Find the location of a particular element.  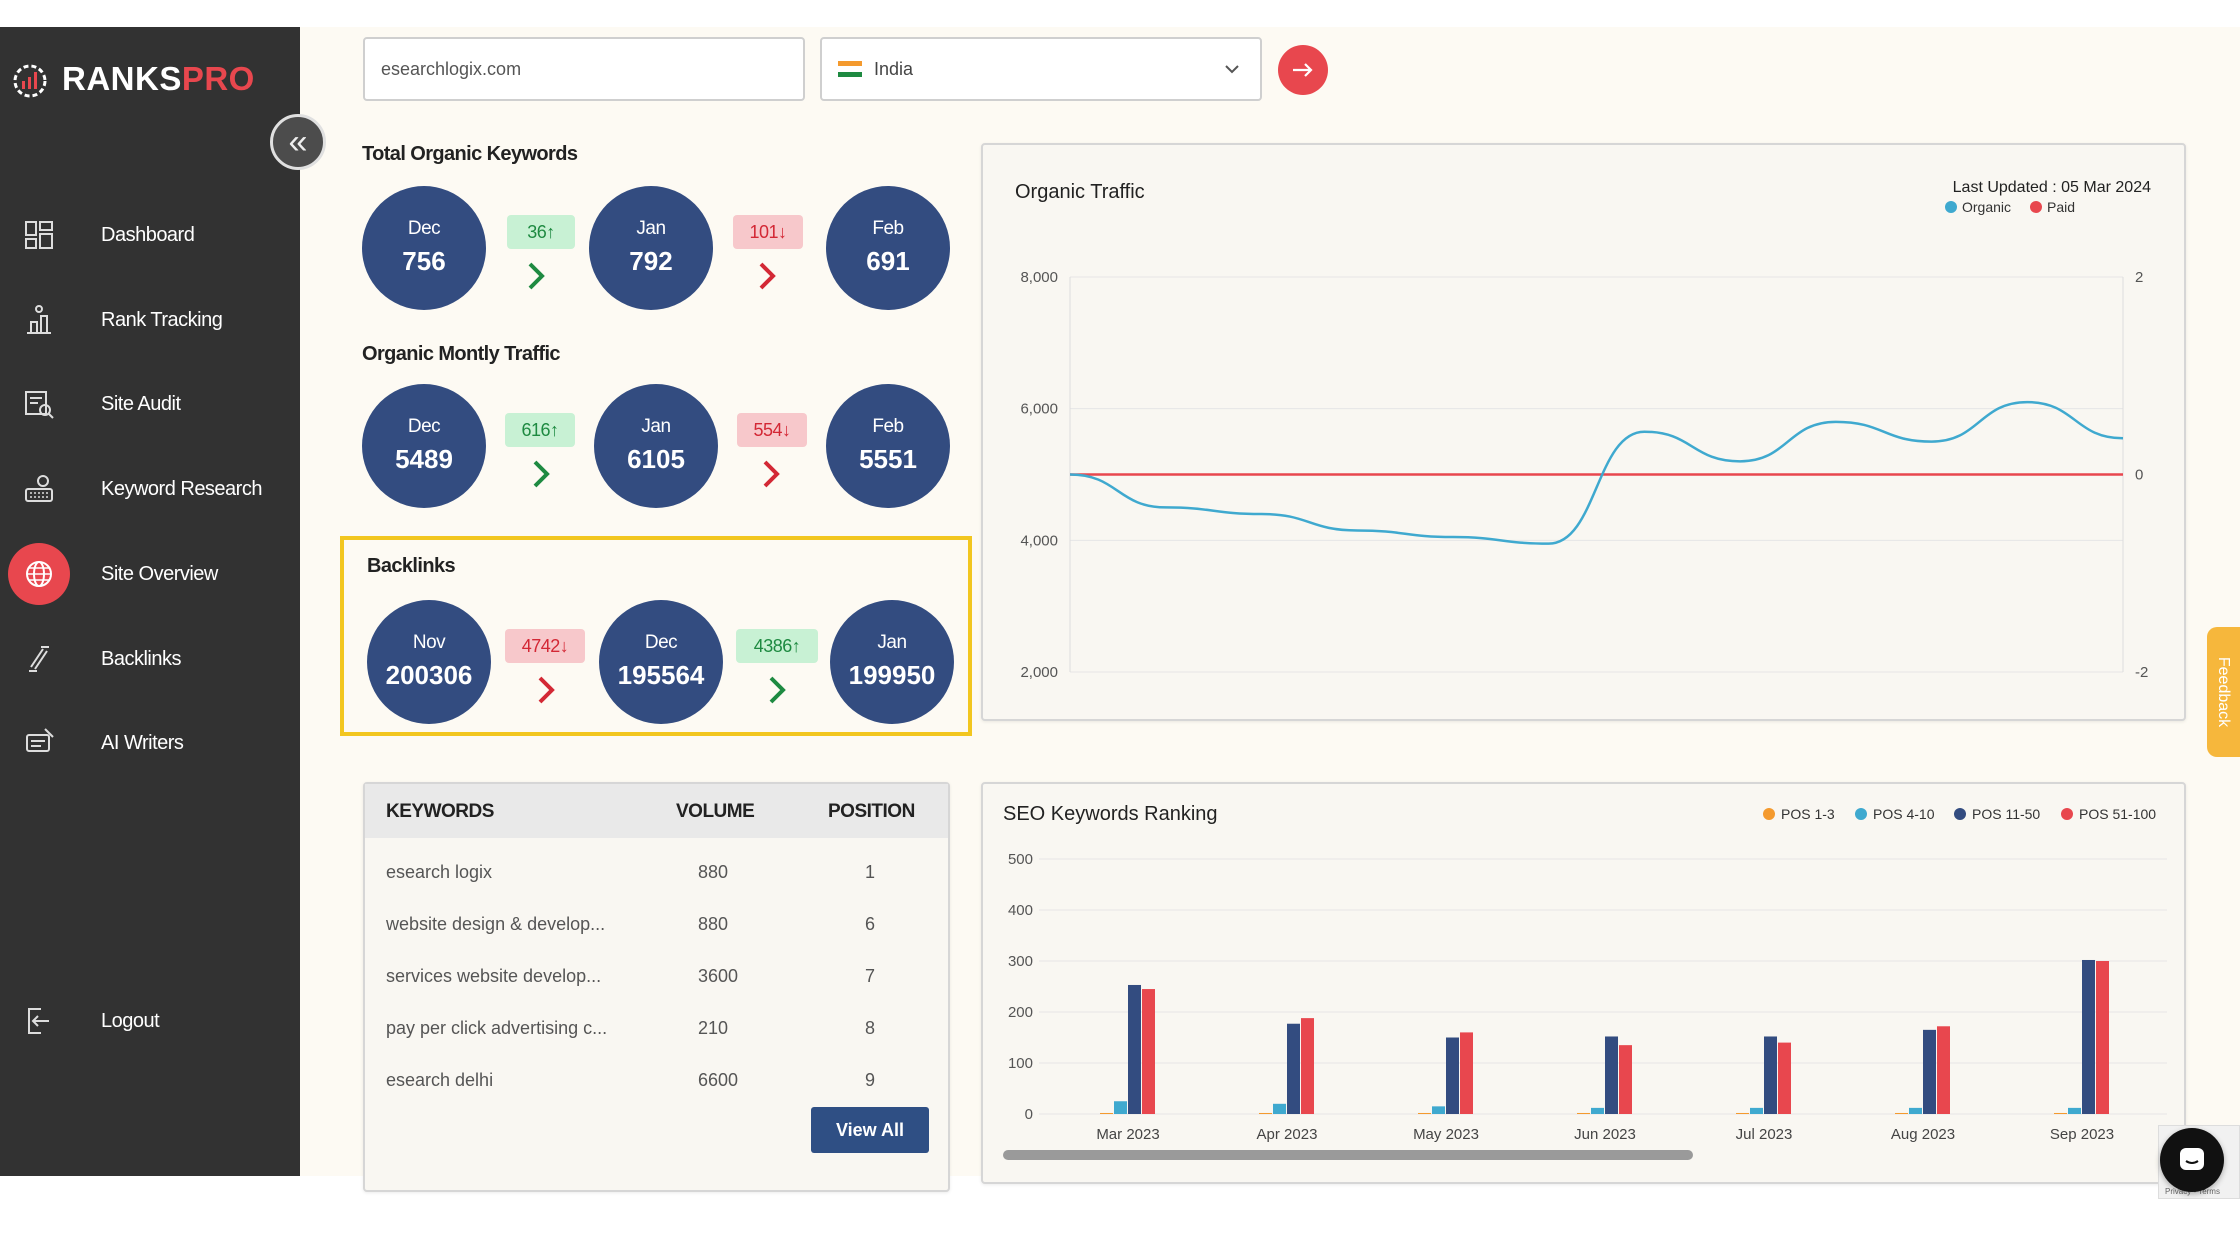

logo-icon is located at coordinates (30, 81).